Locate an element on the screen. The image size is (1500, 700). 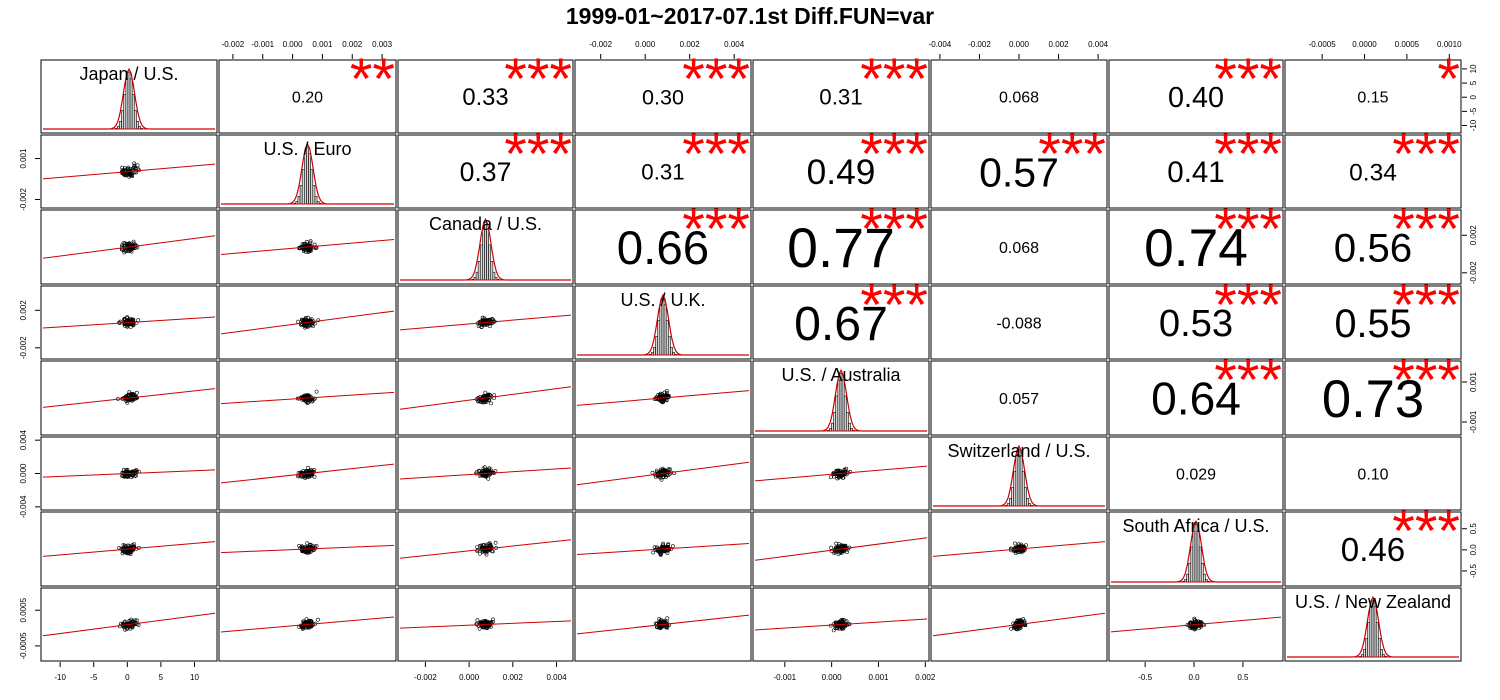
tick-label: -0.5 is located at coordinates (1145, 677).